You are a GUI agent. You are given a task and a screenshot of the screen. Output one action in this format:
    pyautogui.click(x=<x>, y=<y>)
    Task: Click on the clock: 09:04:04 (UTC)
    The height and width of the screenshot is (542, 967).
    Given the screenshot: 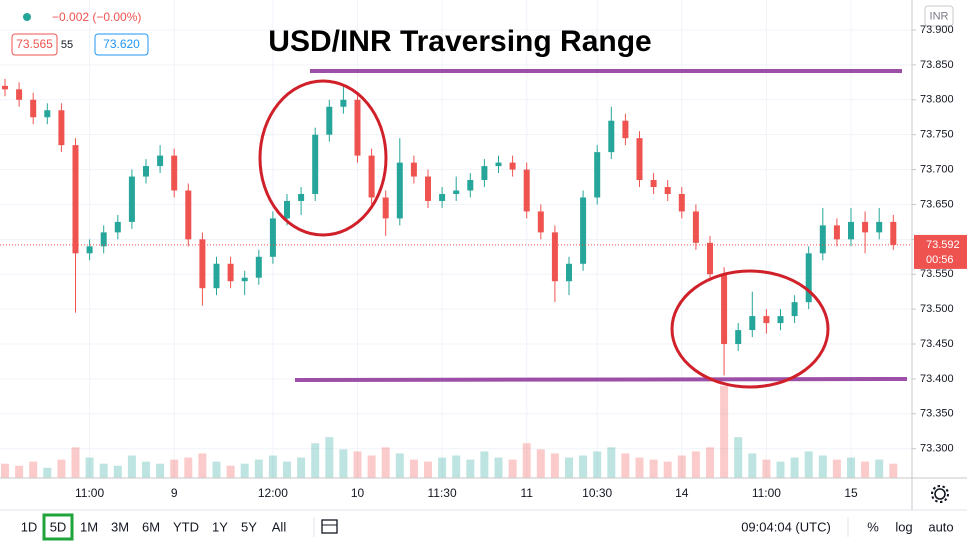 What is the action you would take?
    pyautogui.click(x=786, y=526)
    